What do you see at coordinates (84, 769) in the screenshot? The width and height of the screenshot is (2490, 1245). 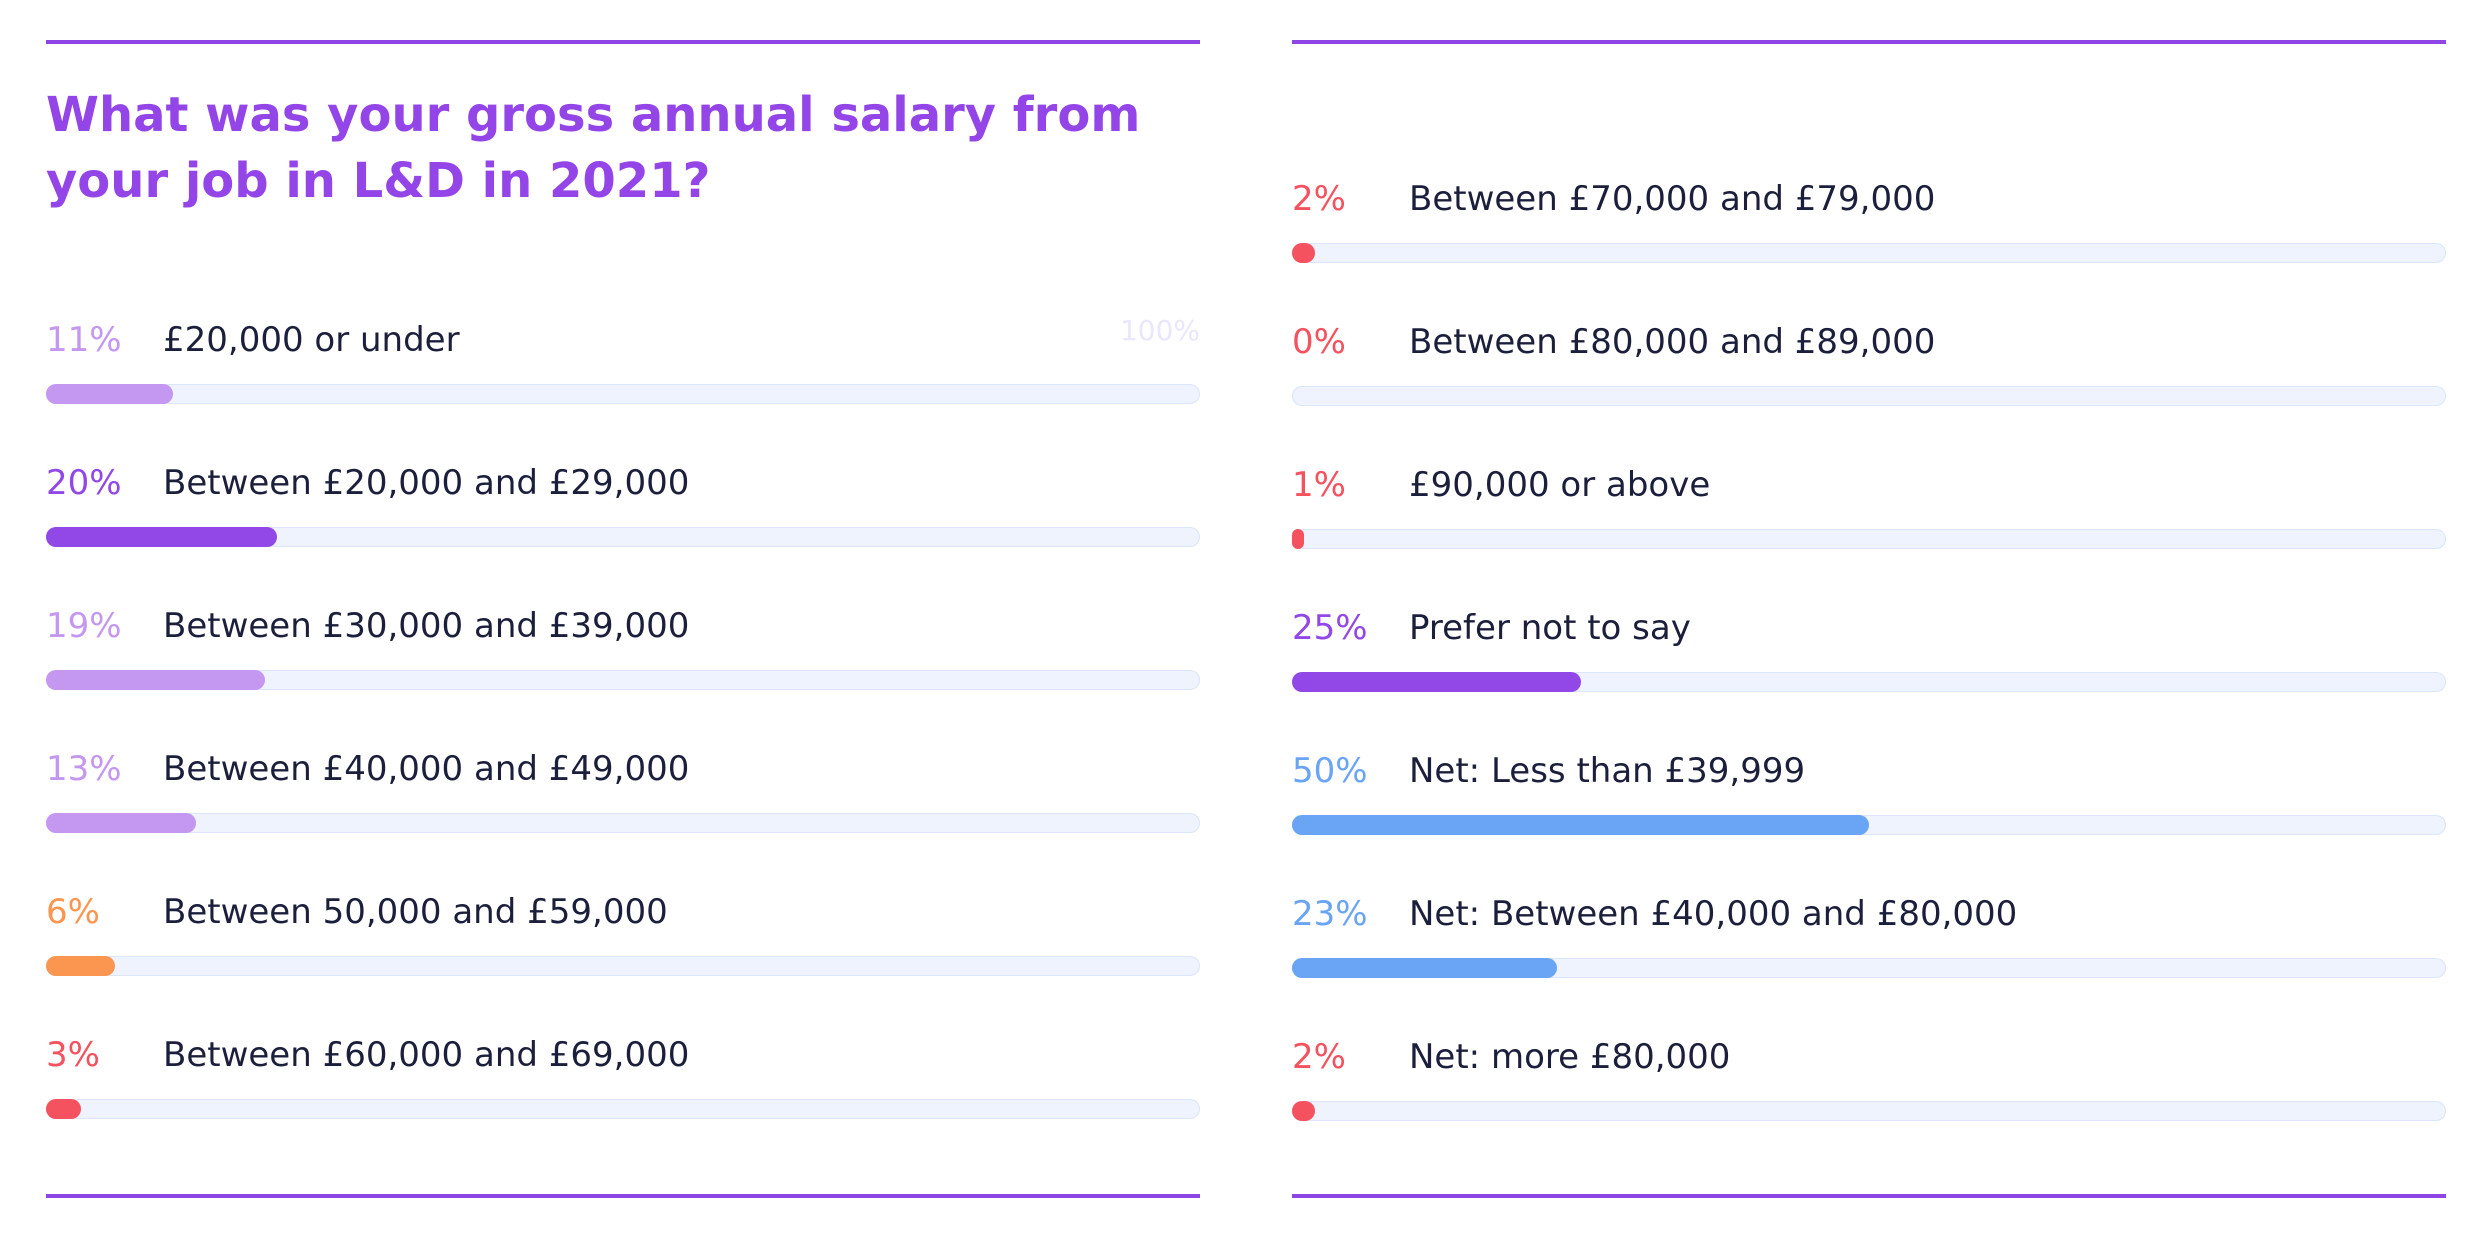 I see `percent-label: 13%` at bounding box center [84, 769].